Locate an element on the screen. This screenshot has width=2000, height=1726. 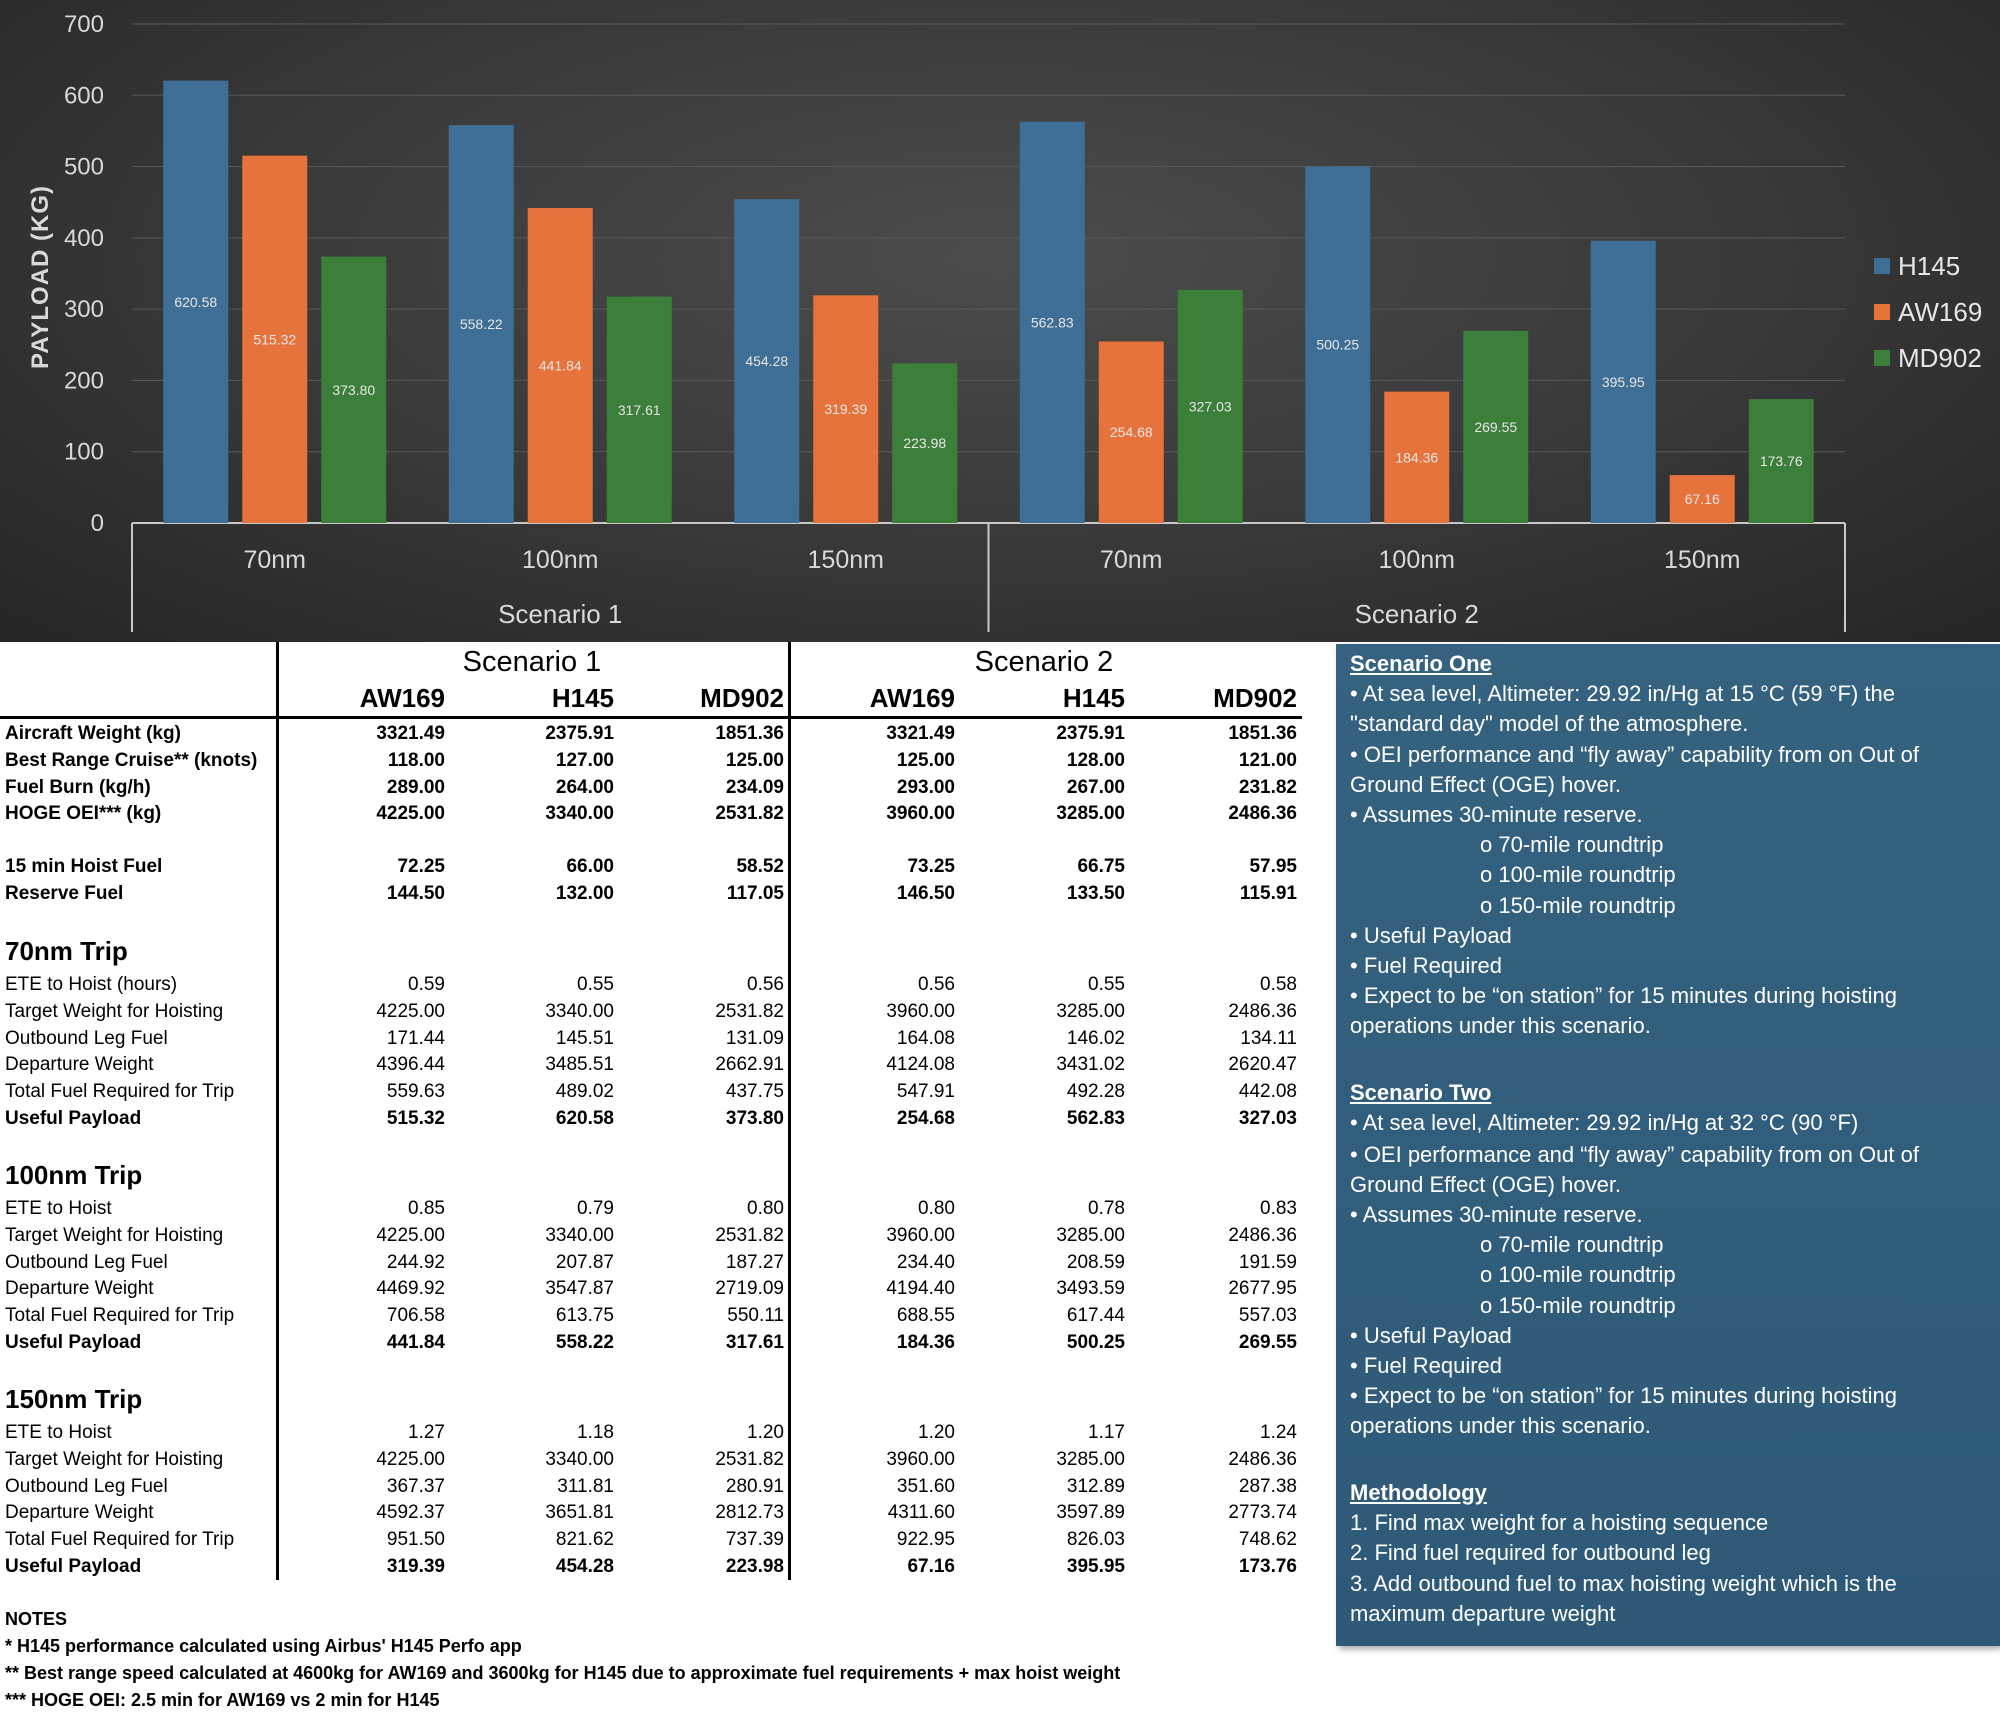
y-tick-label: 100 is located at coordinates (84, 452).